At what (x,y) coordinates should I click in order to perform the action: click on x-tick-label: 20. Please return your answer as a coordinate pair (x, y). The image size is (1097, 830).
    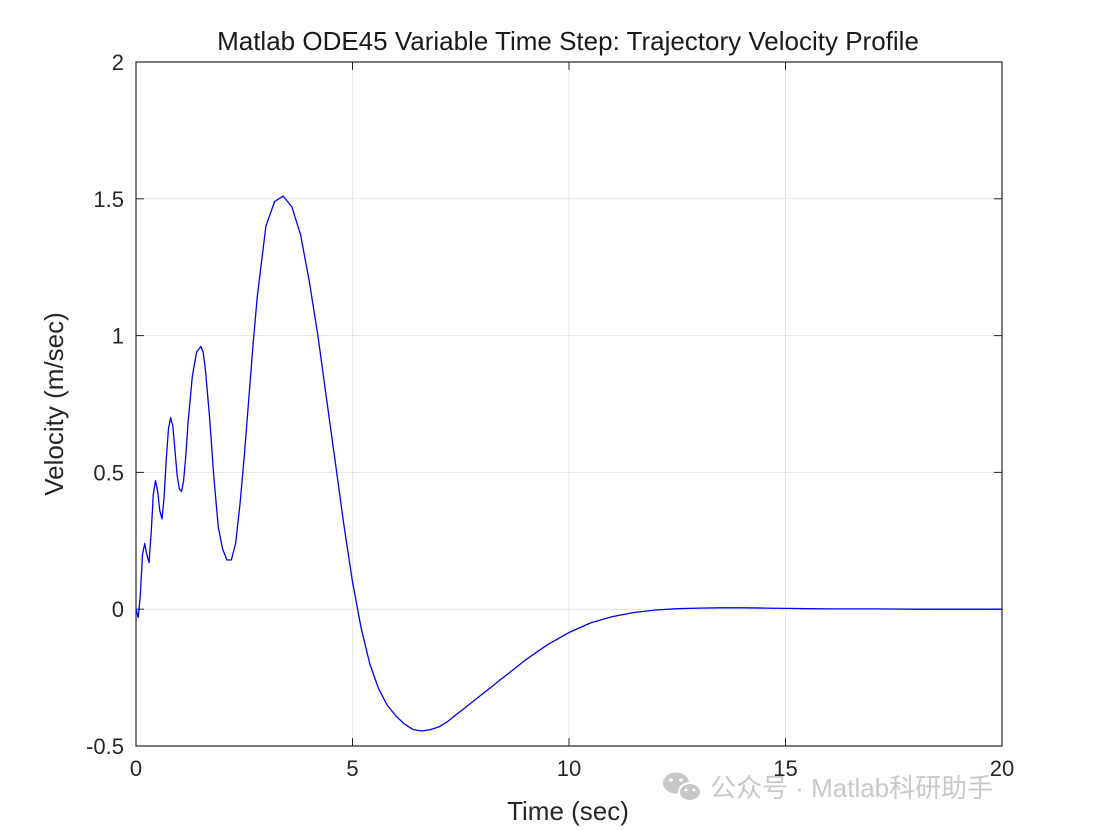
    Looking at the image, I should click on (1002, 768).